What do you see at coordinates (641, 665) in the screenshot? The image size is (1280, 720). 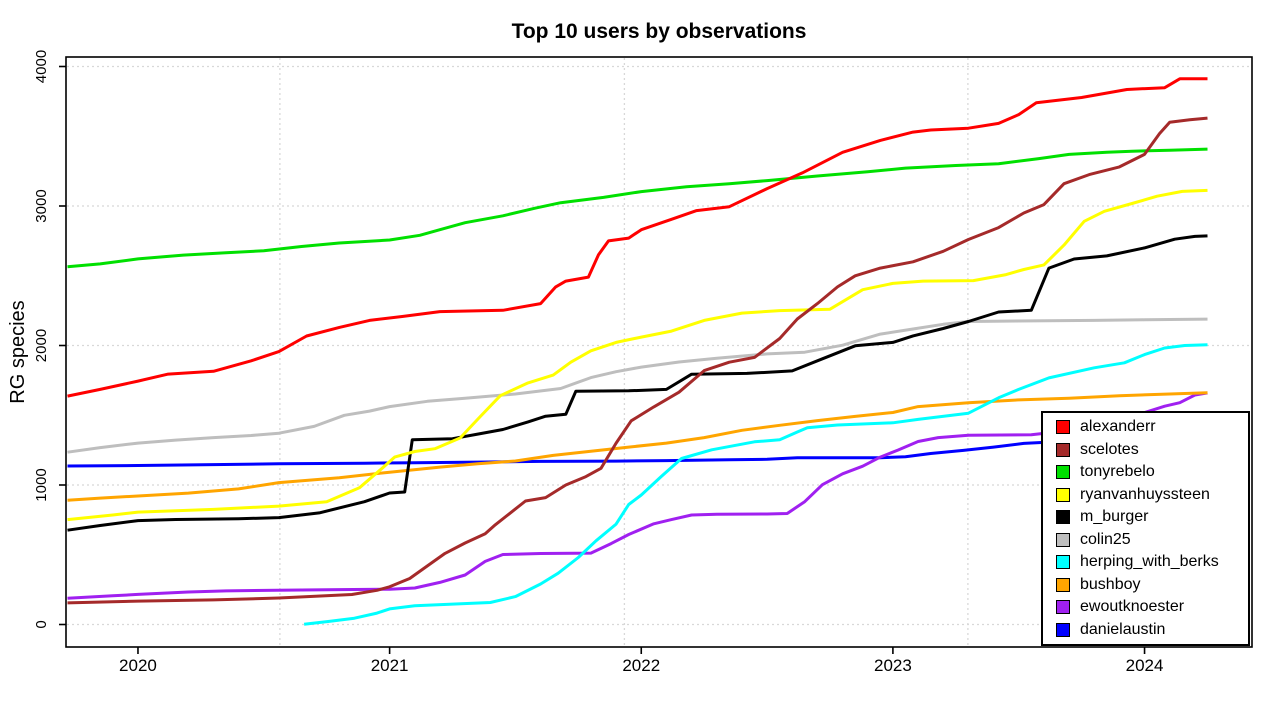 I see `x-tick-label: 2022` at bounding box center [641, 665].